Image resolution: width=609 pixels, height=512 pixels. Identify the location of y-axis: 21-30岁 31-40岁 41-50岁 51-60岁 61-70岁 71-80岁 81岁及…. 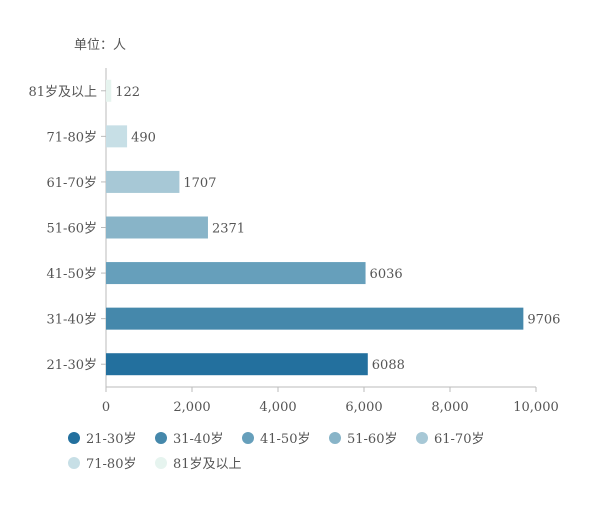
(67, 229).